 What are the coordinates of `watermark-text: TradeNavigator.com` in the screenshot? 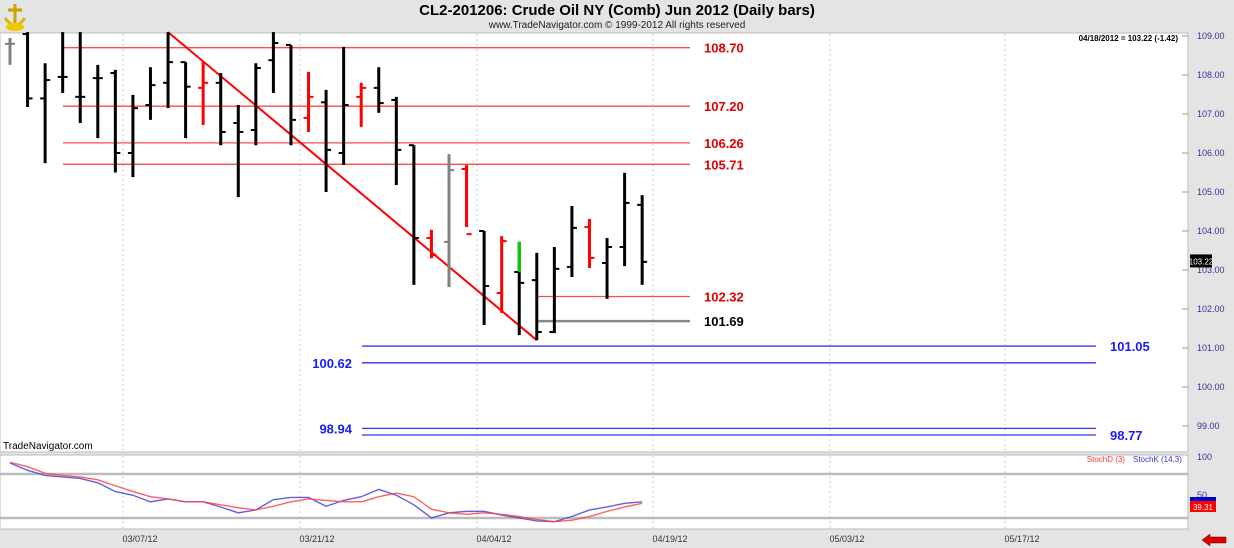 It's located at (48, 446).